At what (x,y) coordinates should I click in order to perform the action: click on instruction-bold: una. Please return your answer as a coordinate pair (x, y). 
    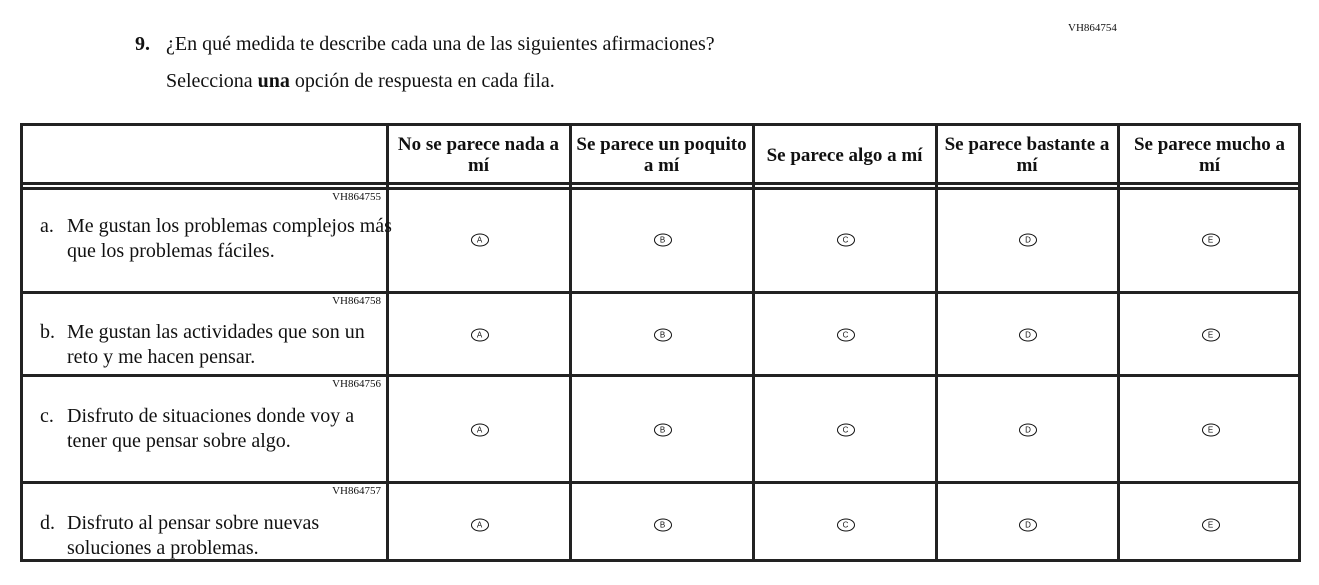
    Looking at the image, I should click on (273, 81).